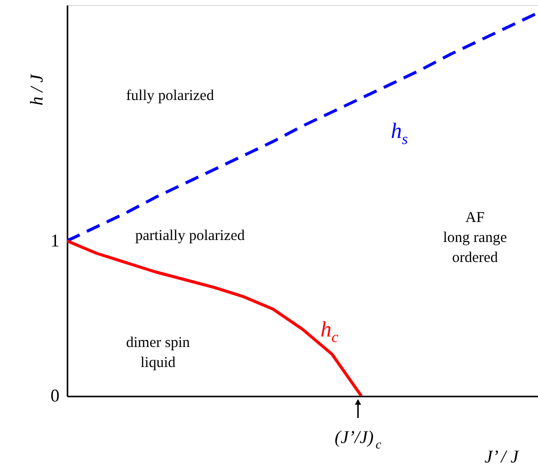  What do you see at coordinates (158, 353) in the screenshot?
I see `annotation: dimer spin liquid` at bounding box center [158, 353].